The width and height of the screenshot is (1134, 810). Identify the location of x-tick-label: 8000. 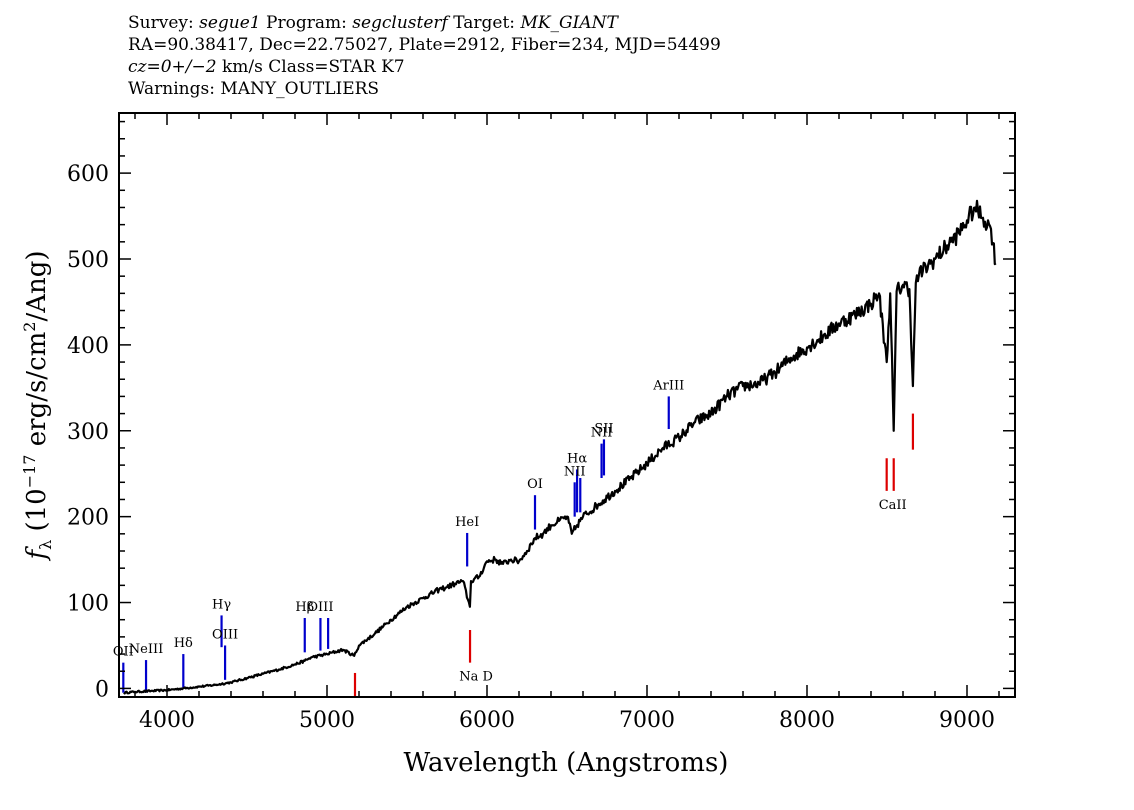
(807, 720).